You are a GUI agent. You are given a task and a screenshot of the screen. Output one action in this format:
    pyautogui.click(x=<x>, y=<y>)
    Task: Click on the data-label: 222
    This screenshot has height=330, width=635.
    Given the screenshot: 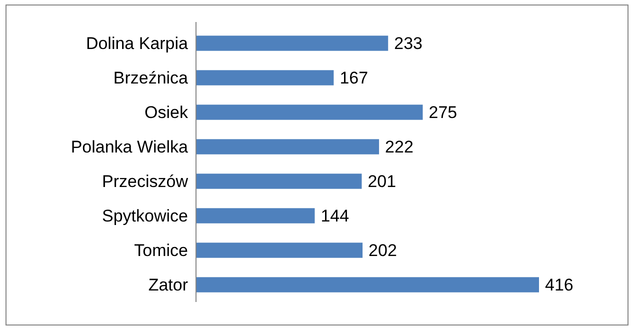 What is the action you would take?
    pyautogui.click(x=399, y=147)
    